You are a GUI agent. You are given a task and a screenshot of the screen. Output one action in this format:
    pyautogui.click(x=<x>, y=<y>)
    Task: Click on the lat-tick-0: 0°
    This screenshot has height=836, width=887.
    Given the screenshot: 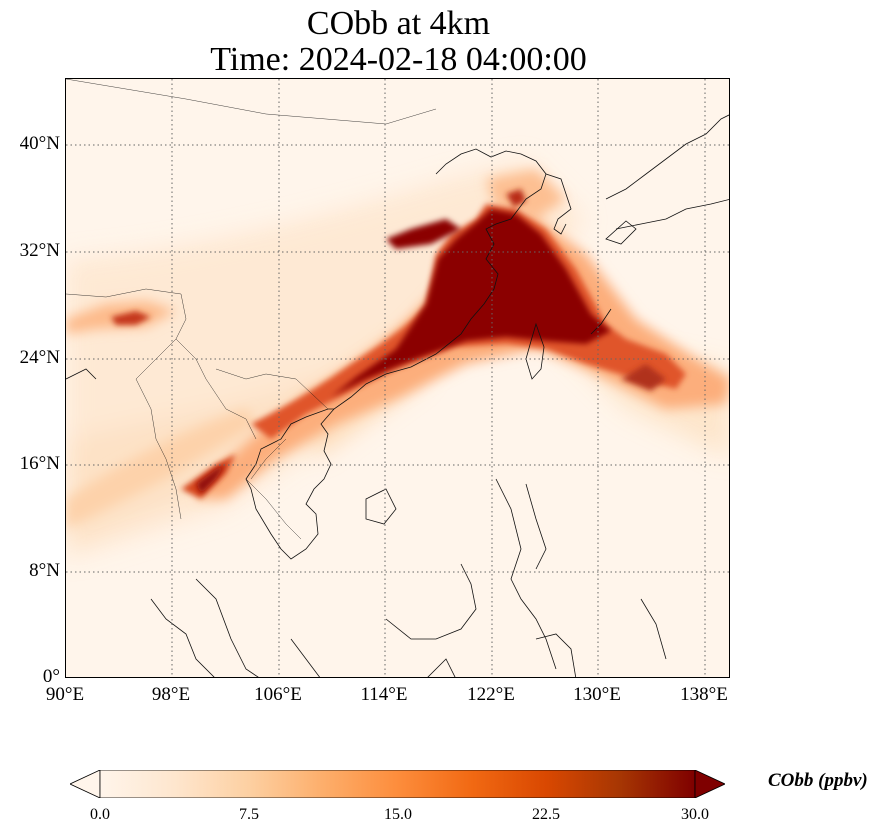 What is the action you would take?
    pyautogui.click(x=51, y=676)
    